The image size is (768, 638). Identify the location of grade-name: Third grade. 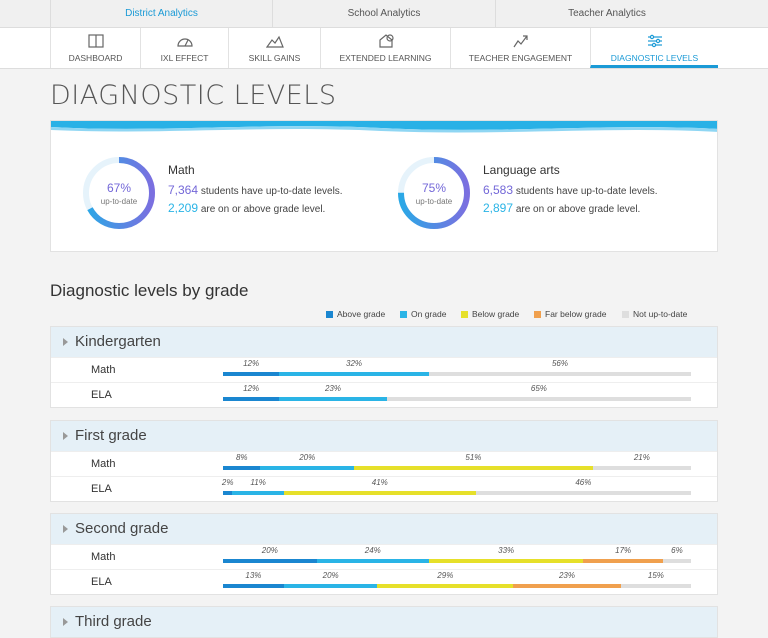
(113, 621).